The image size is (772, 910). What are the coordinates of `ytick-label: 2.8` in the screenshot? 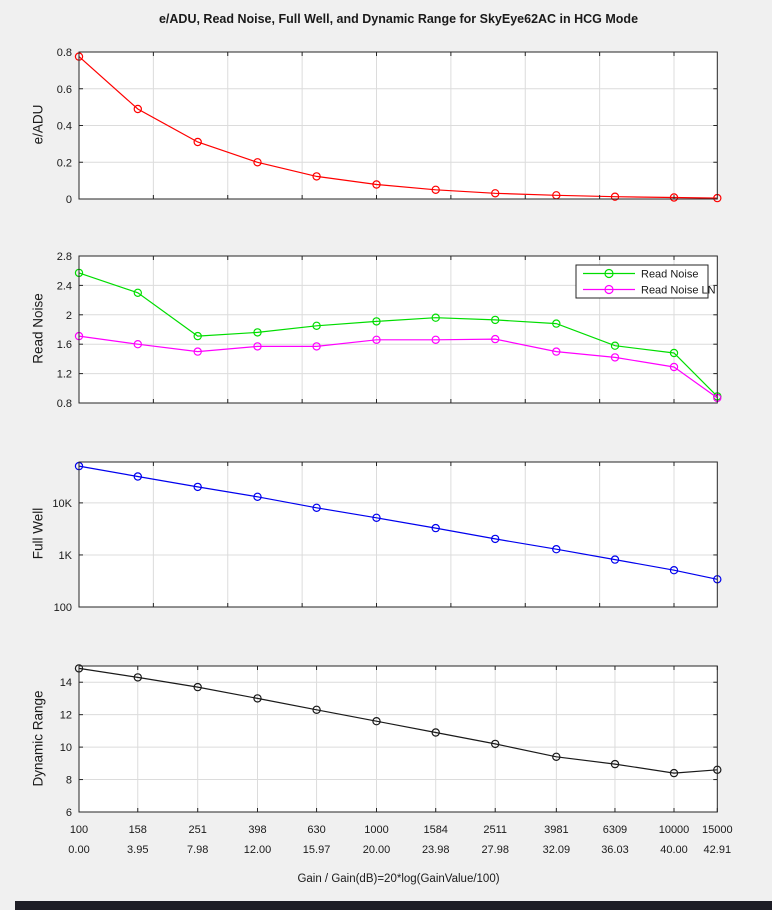 It's located at (64, 257).